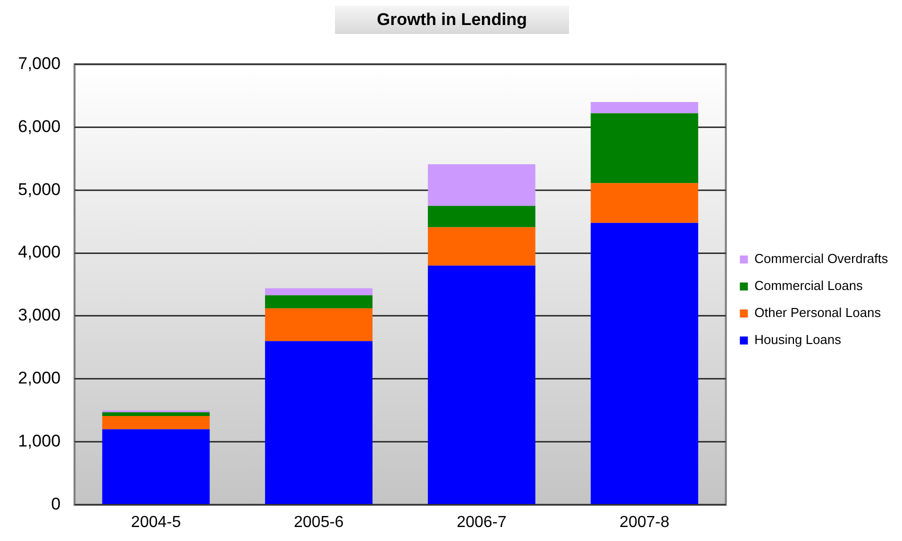 This screenshot has width=902, height=541. I want to click on legend-label: Commercial Overdrafts, so click(821, 258).